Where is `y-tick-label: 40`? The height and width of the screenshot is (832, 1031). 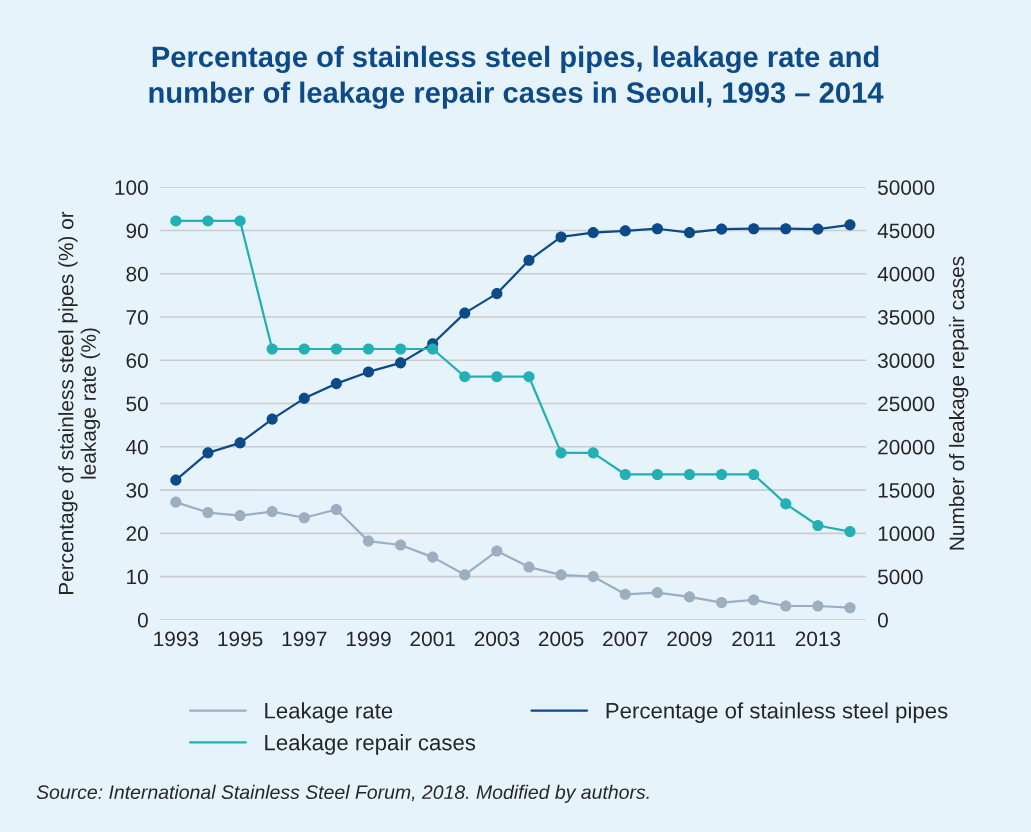 y-tick-label: 40 is located at coordinates (137, 447).